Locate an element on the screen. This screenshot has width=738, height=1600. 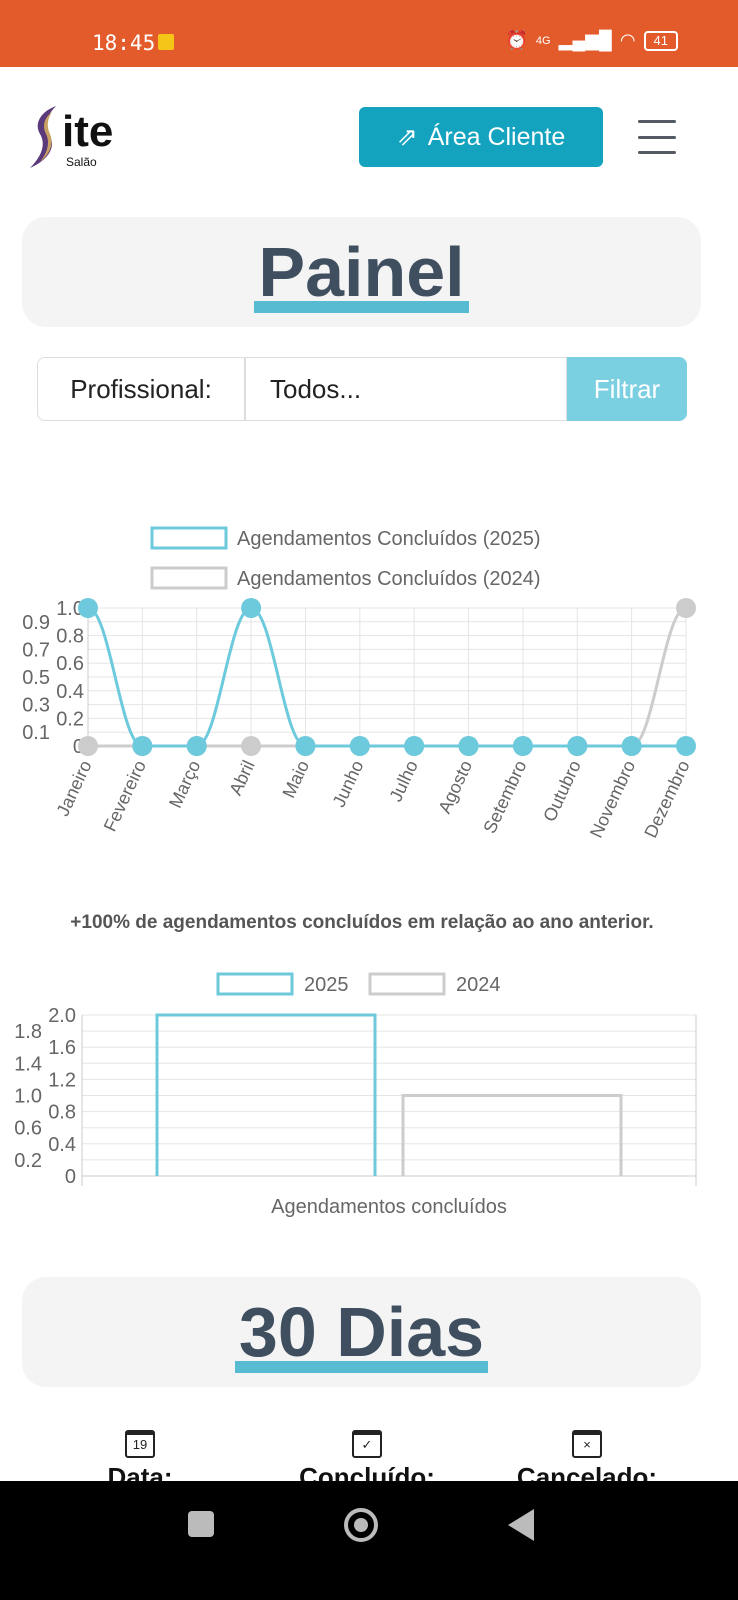
x-tick-label: Dezembro is located at coordinates (666, 799).